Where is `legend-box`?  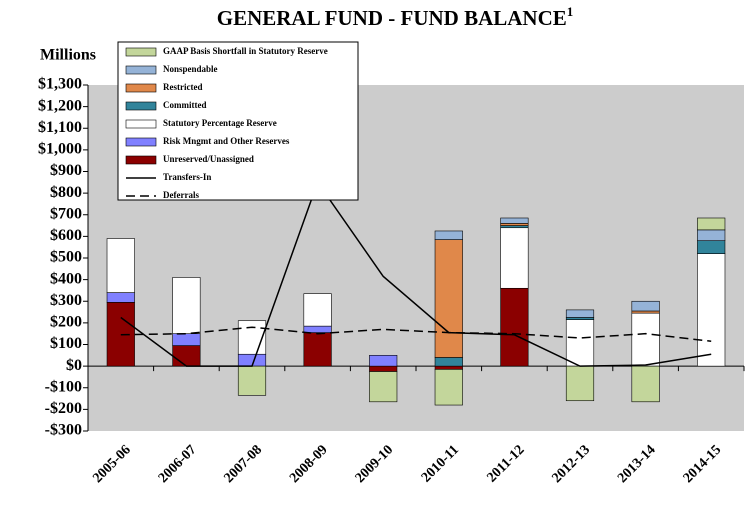 legend-box is located at coordinates (238, 121).